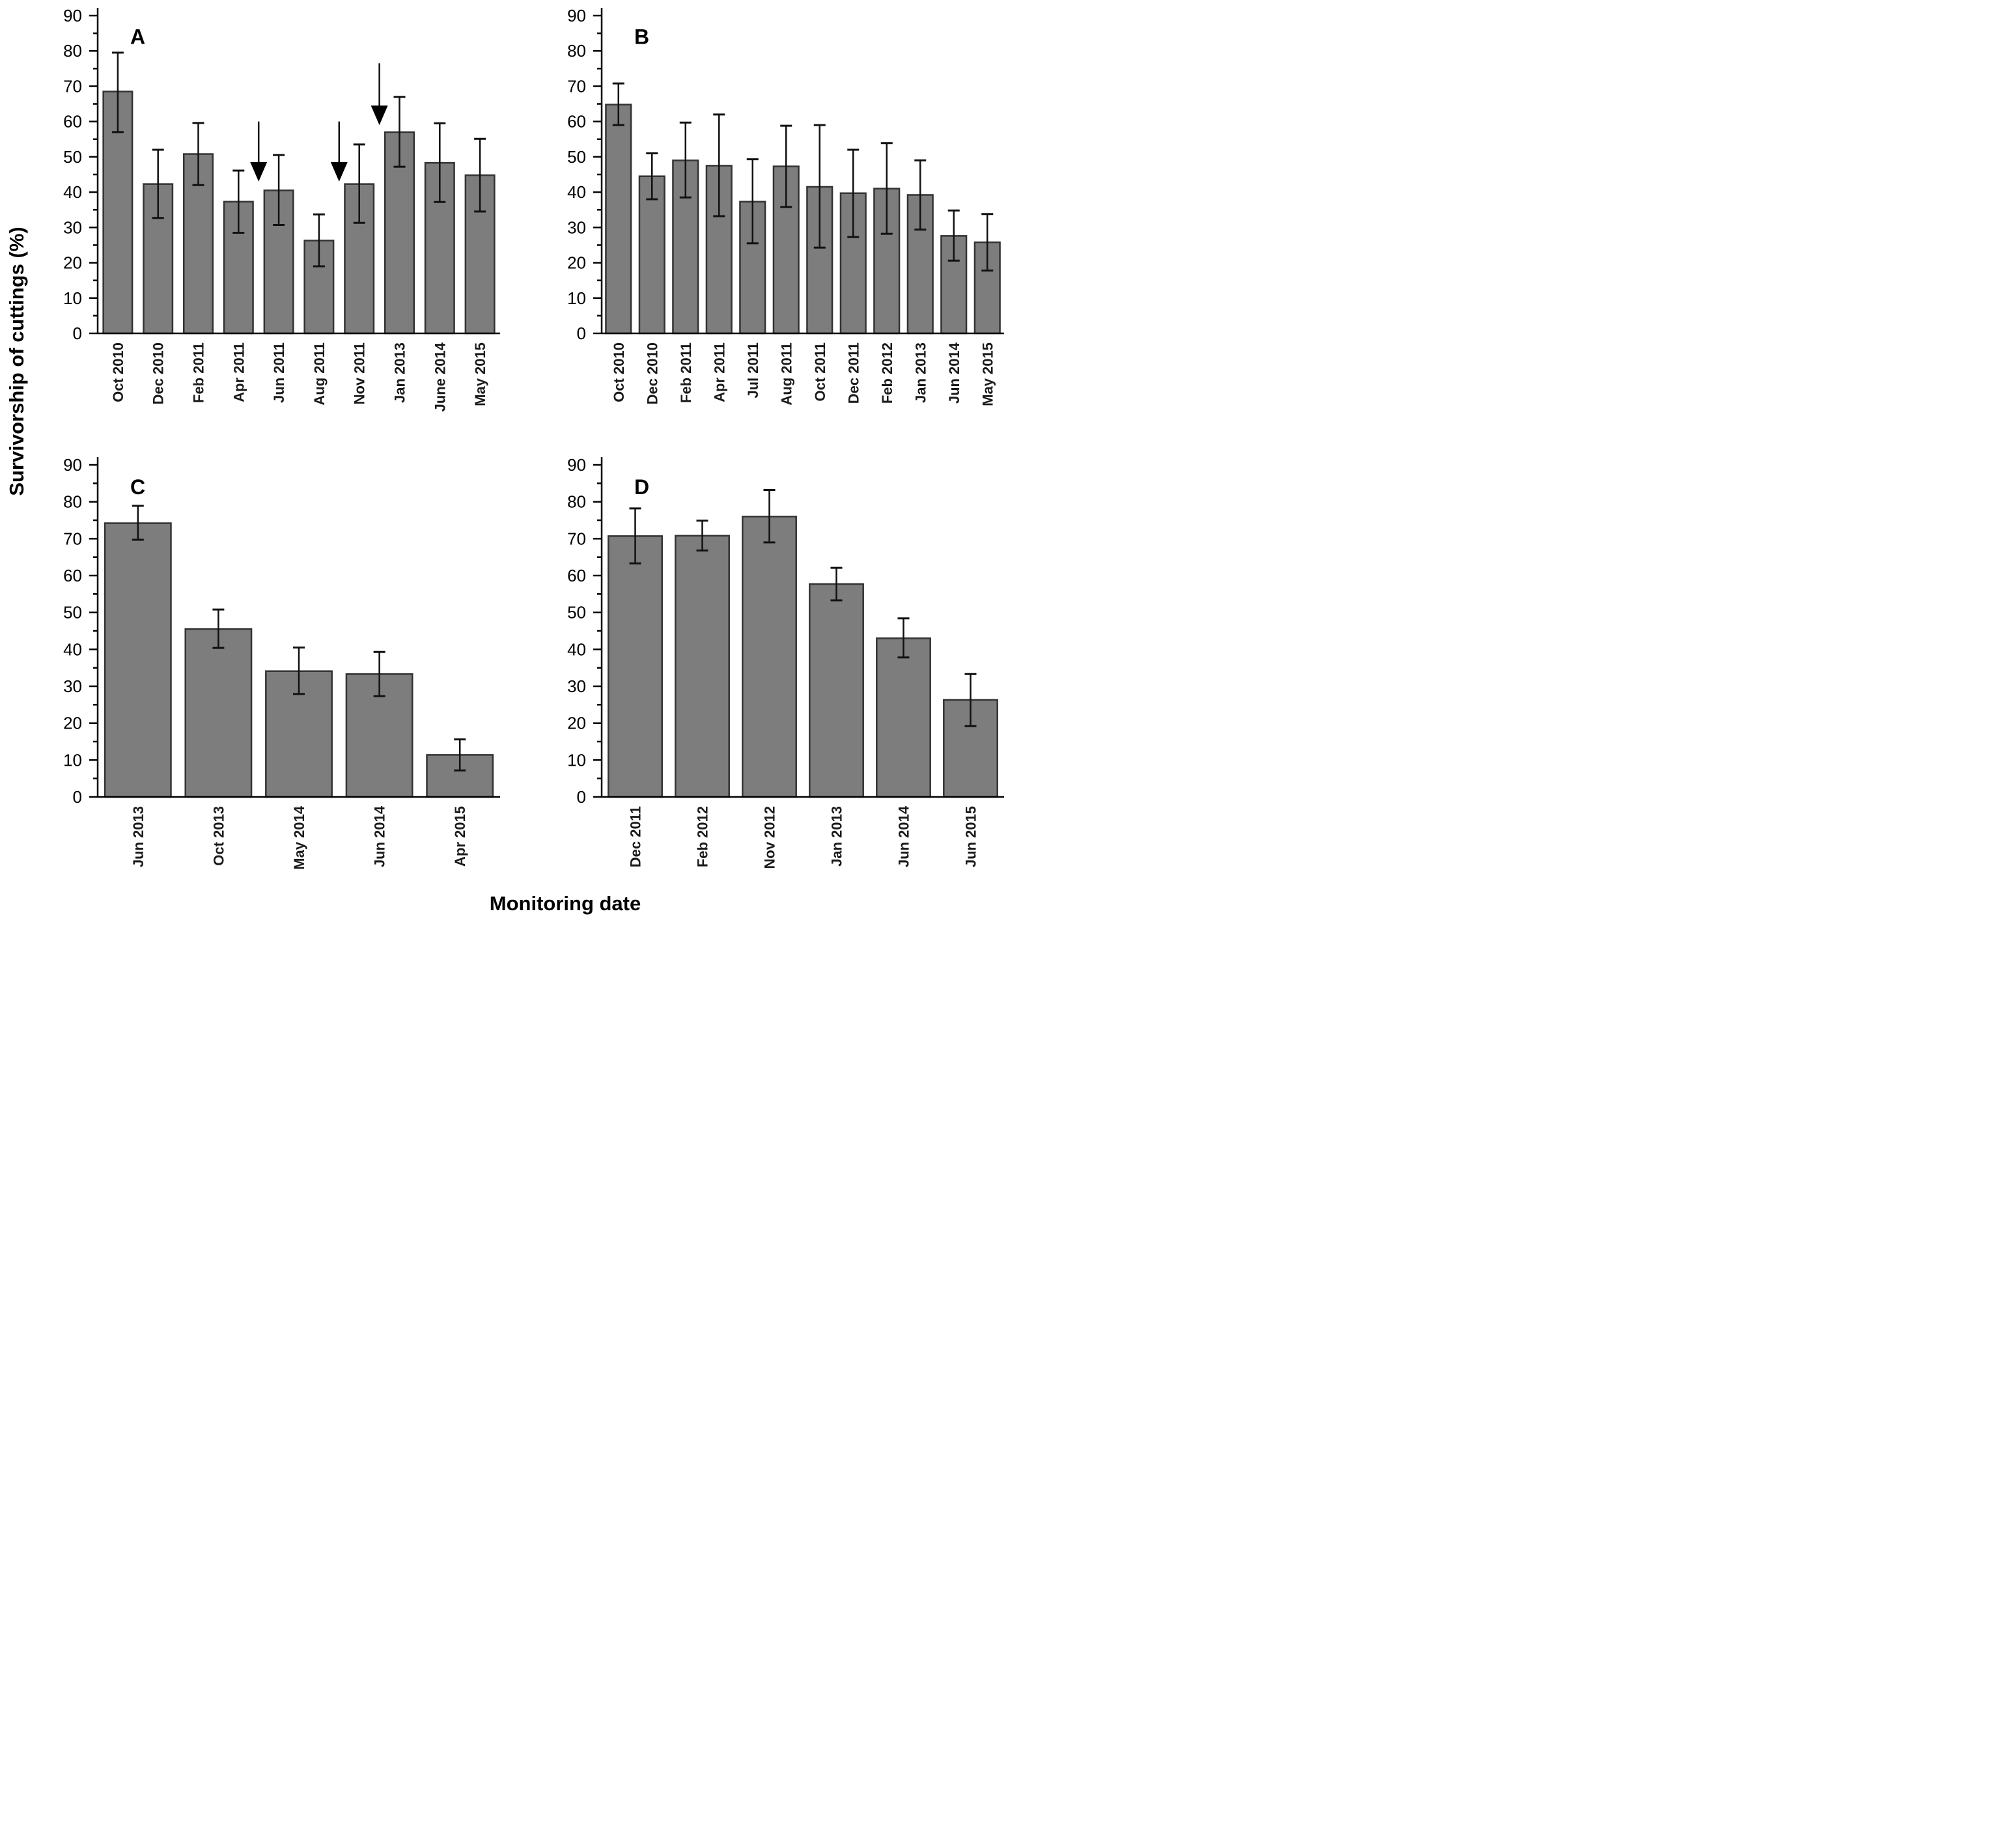  What do you see at coordinates (820, 372) in the screenshot?
I see `x-category-label: Oct 2011` at bounding box center [820, 372].